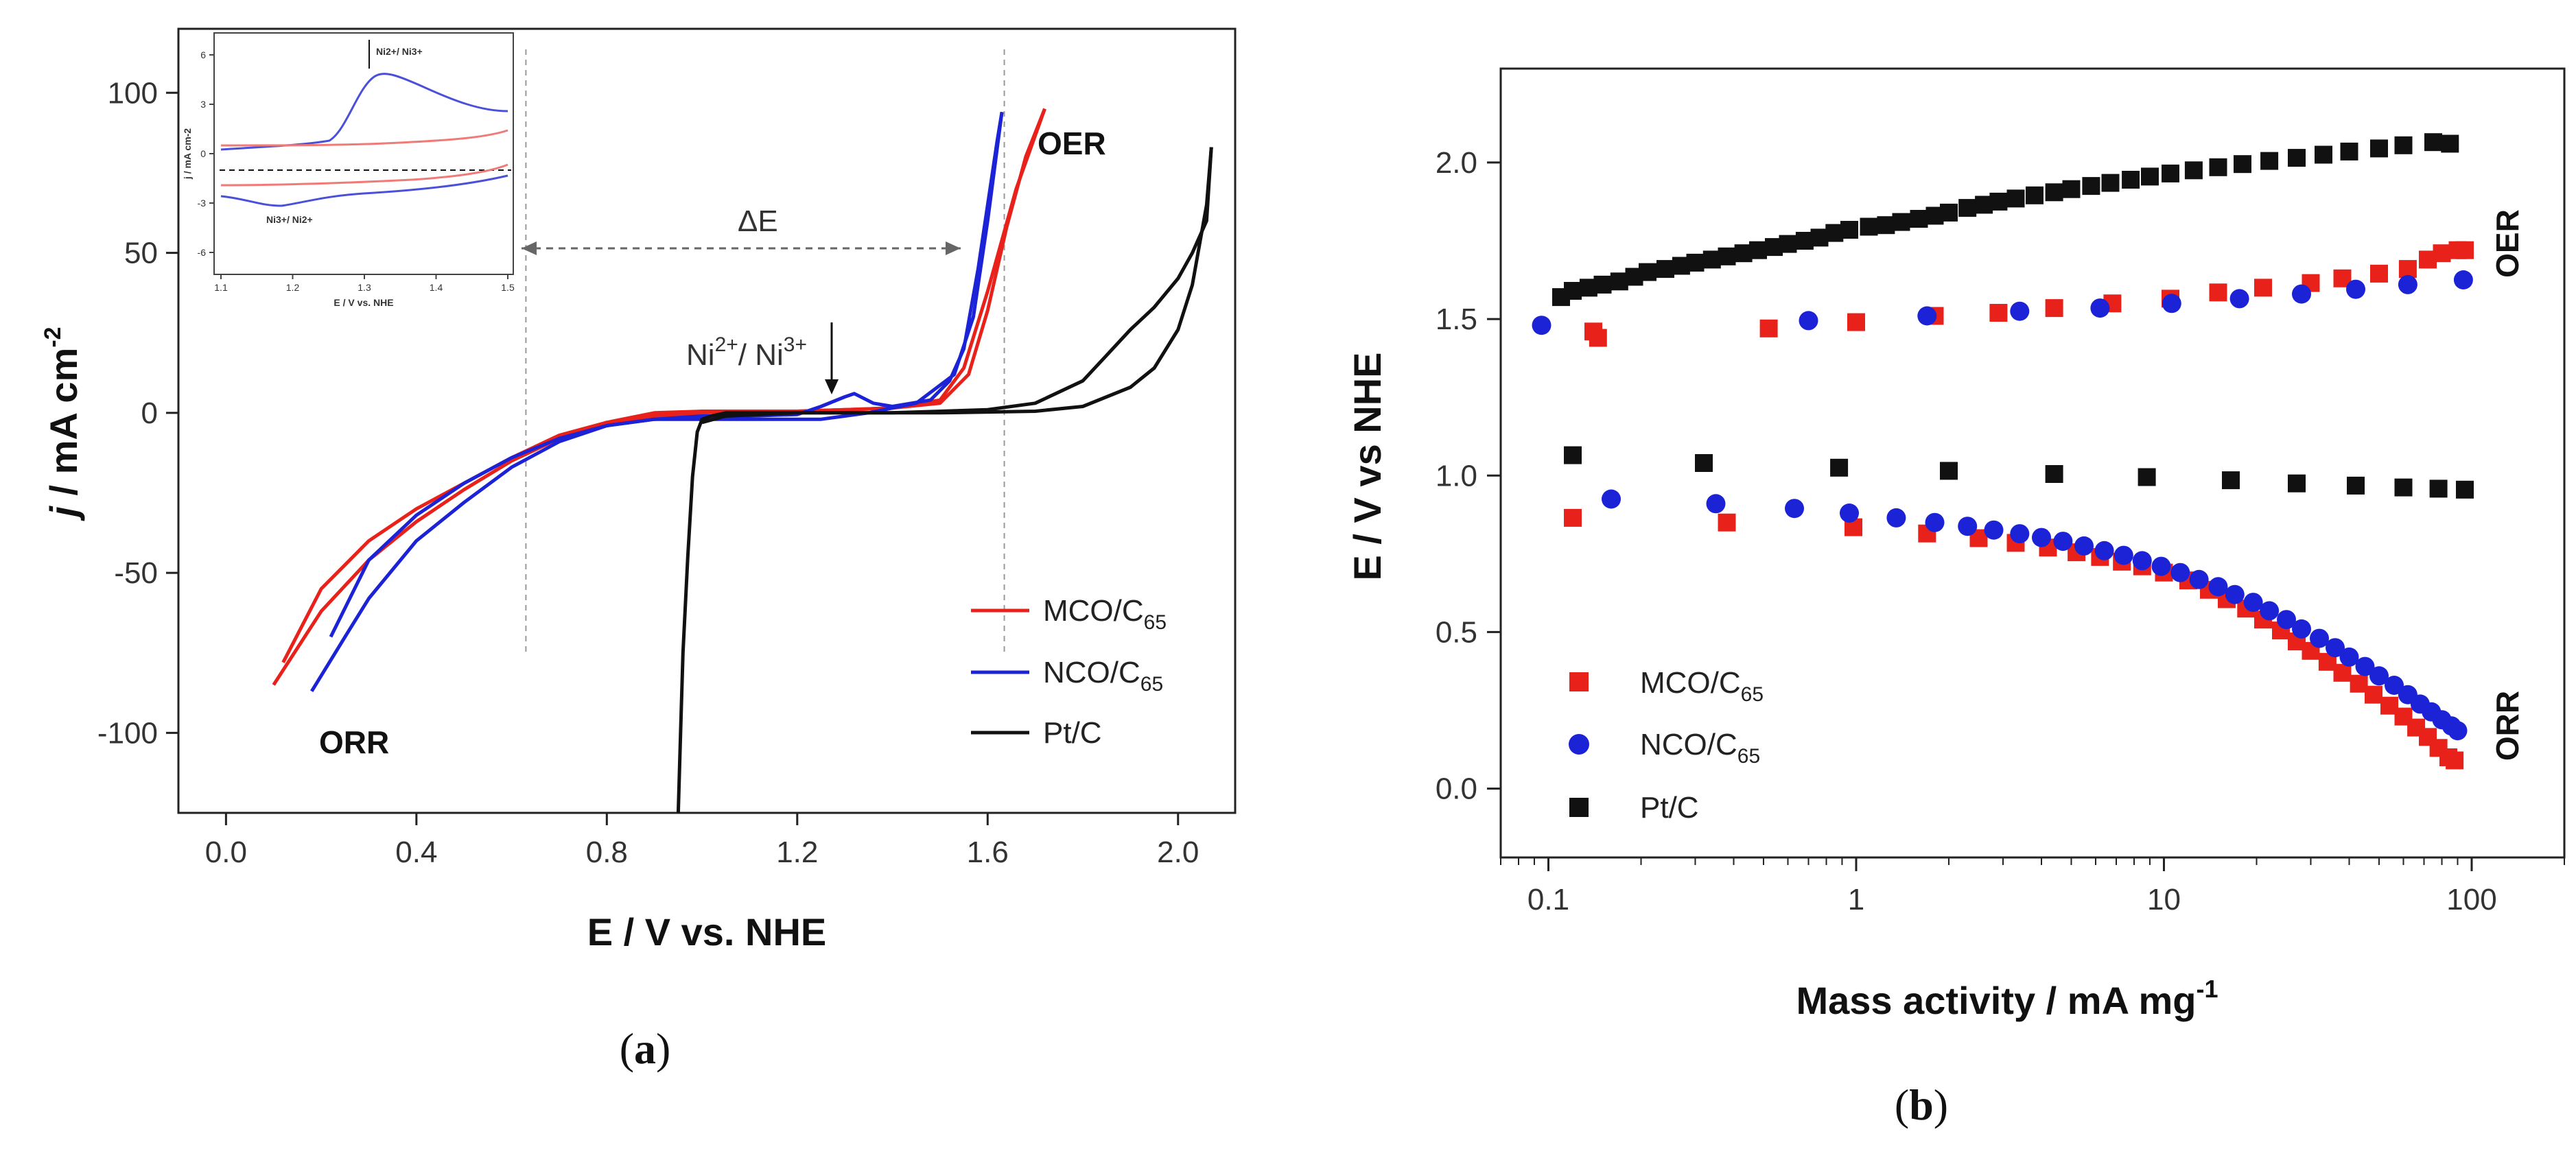 Image resolution: width=2576 pixels, height=1149 pixels. What do you see at coordinates (1579, 744) in the screenshot?
I see `legend-b-nco-marker` at bounding box center [1579, 744].